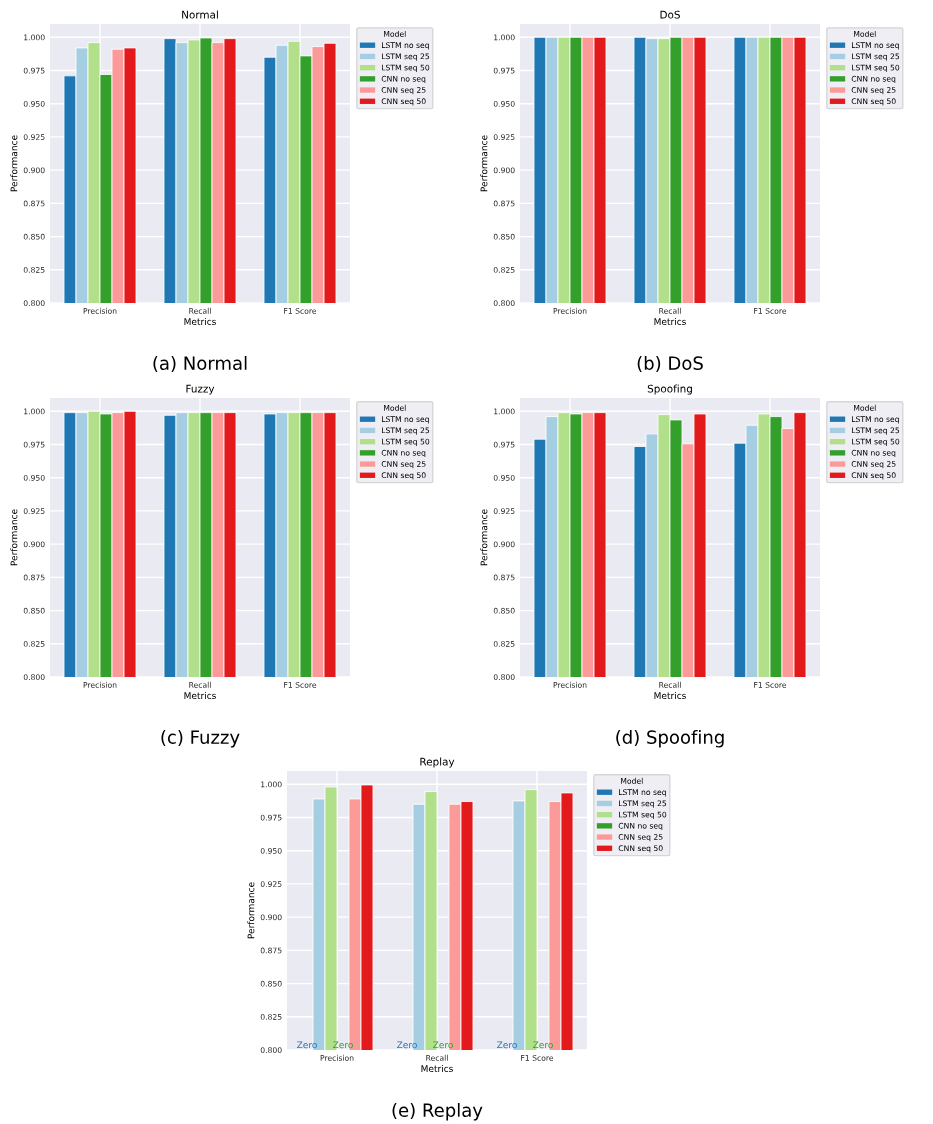 The image size is (933, 1124). I want to click on chart-title: Spoofing, so click(669, 389).